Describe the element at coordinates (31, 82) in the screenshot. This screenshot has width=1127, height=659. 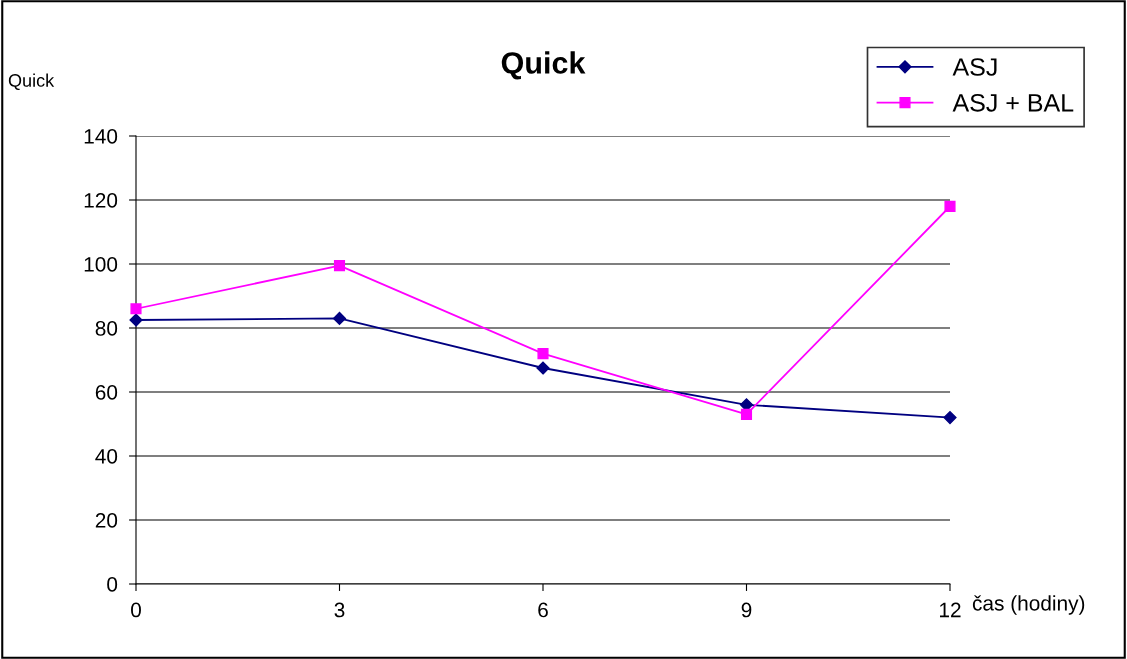
I see `y-axis-title: Quick` at that location.